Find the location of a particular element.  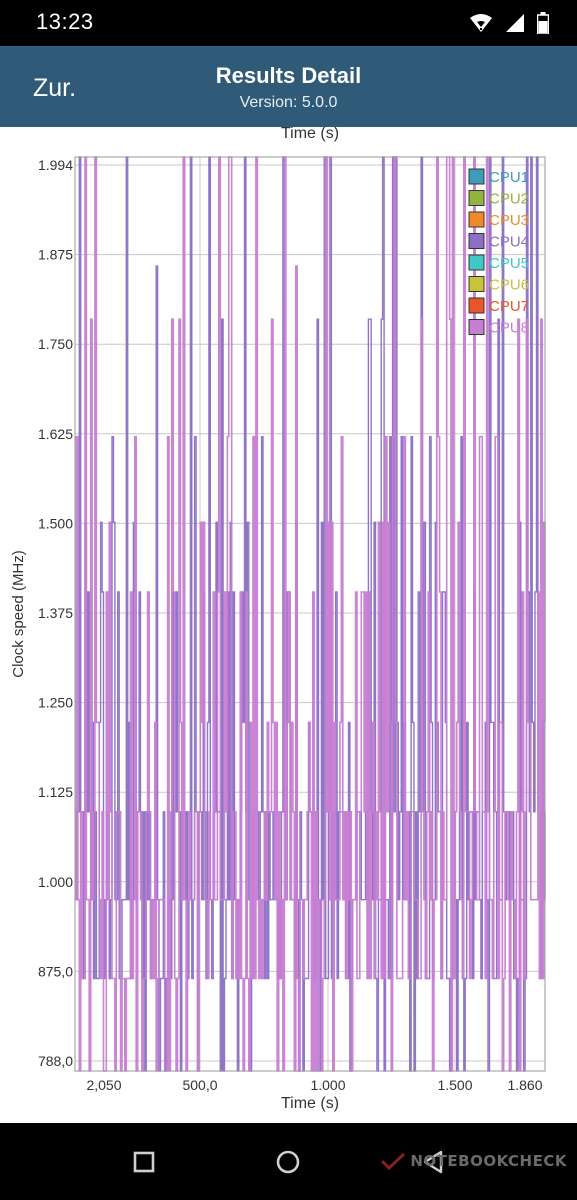

x-tick-label: 2,050 is located at coordinates (103, 1085).